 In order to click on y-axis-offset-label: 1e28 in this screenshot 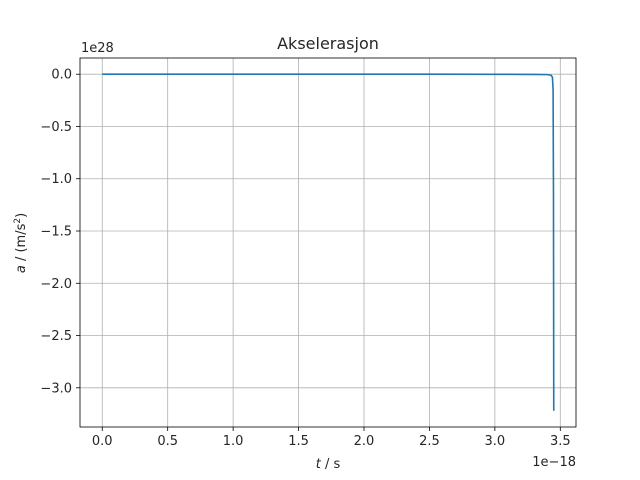, I will do `click(97, 48)`.